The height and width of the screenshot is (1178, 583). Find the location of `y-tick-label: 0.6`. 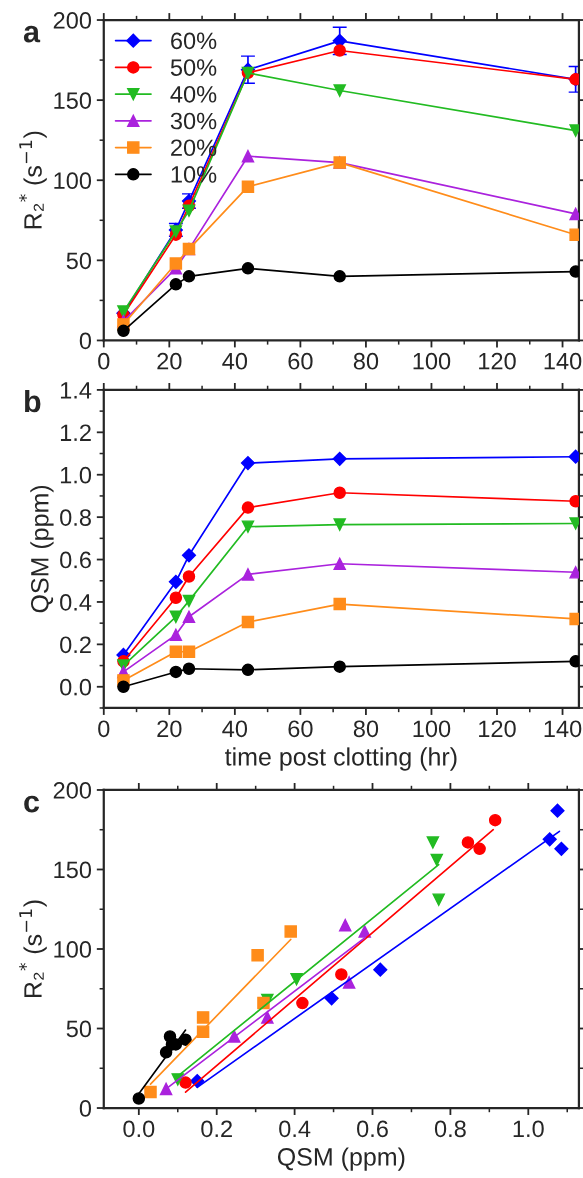

y-tick-label: 0.6 is located at coordinates (75, 560).